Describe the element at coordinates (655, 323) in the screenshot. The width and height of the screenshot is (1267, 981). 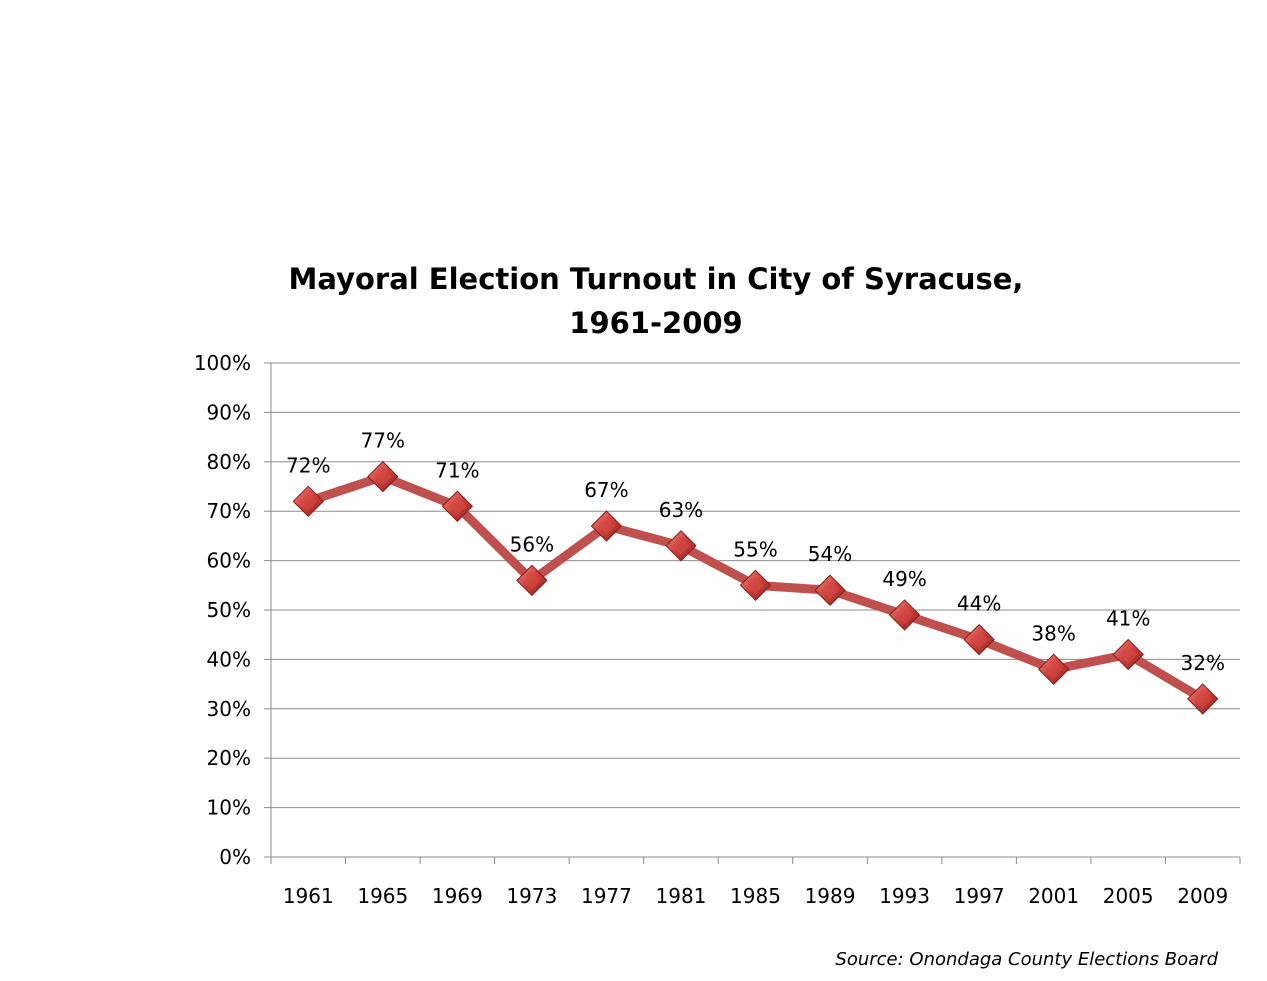
I see `chart-subtitle: 1961-2009` at that location.